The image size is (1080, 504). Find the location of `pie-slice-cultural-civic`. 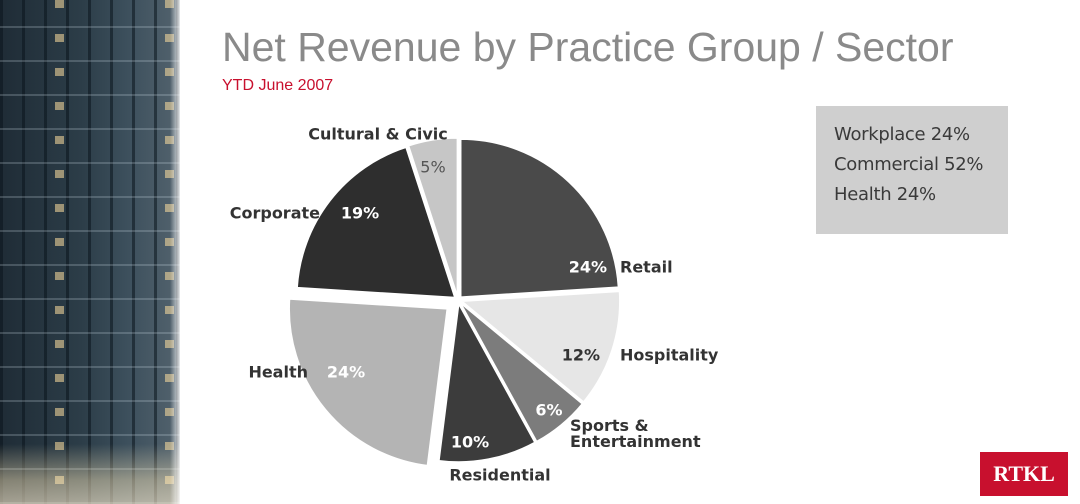

pie-slice-cultural-civic is located at coordinates (433, 217).